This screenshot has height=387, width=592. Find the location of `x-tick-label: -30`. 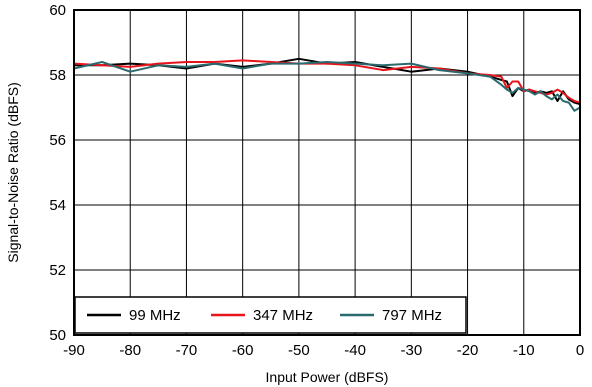

x-tick-label: -30 is located at coordinates (411, 350).